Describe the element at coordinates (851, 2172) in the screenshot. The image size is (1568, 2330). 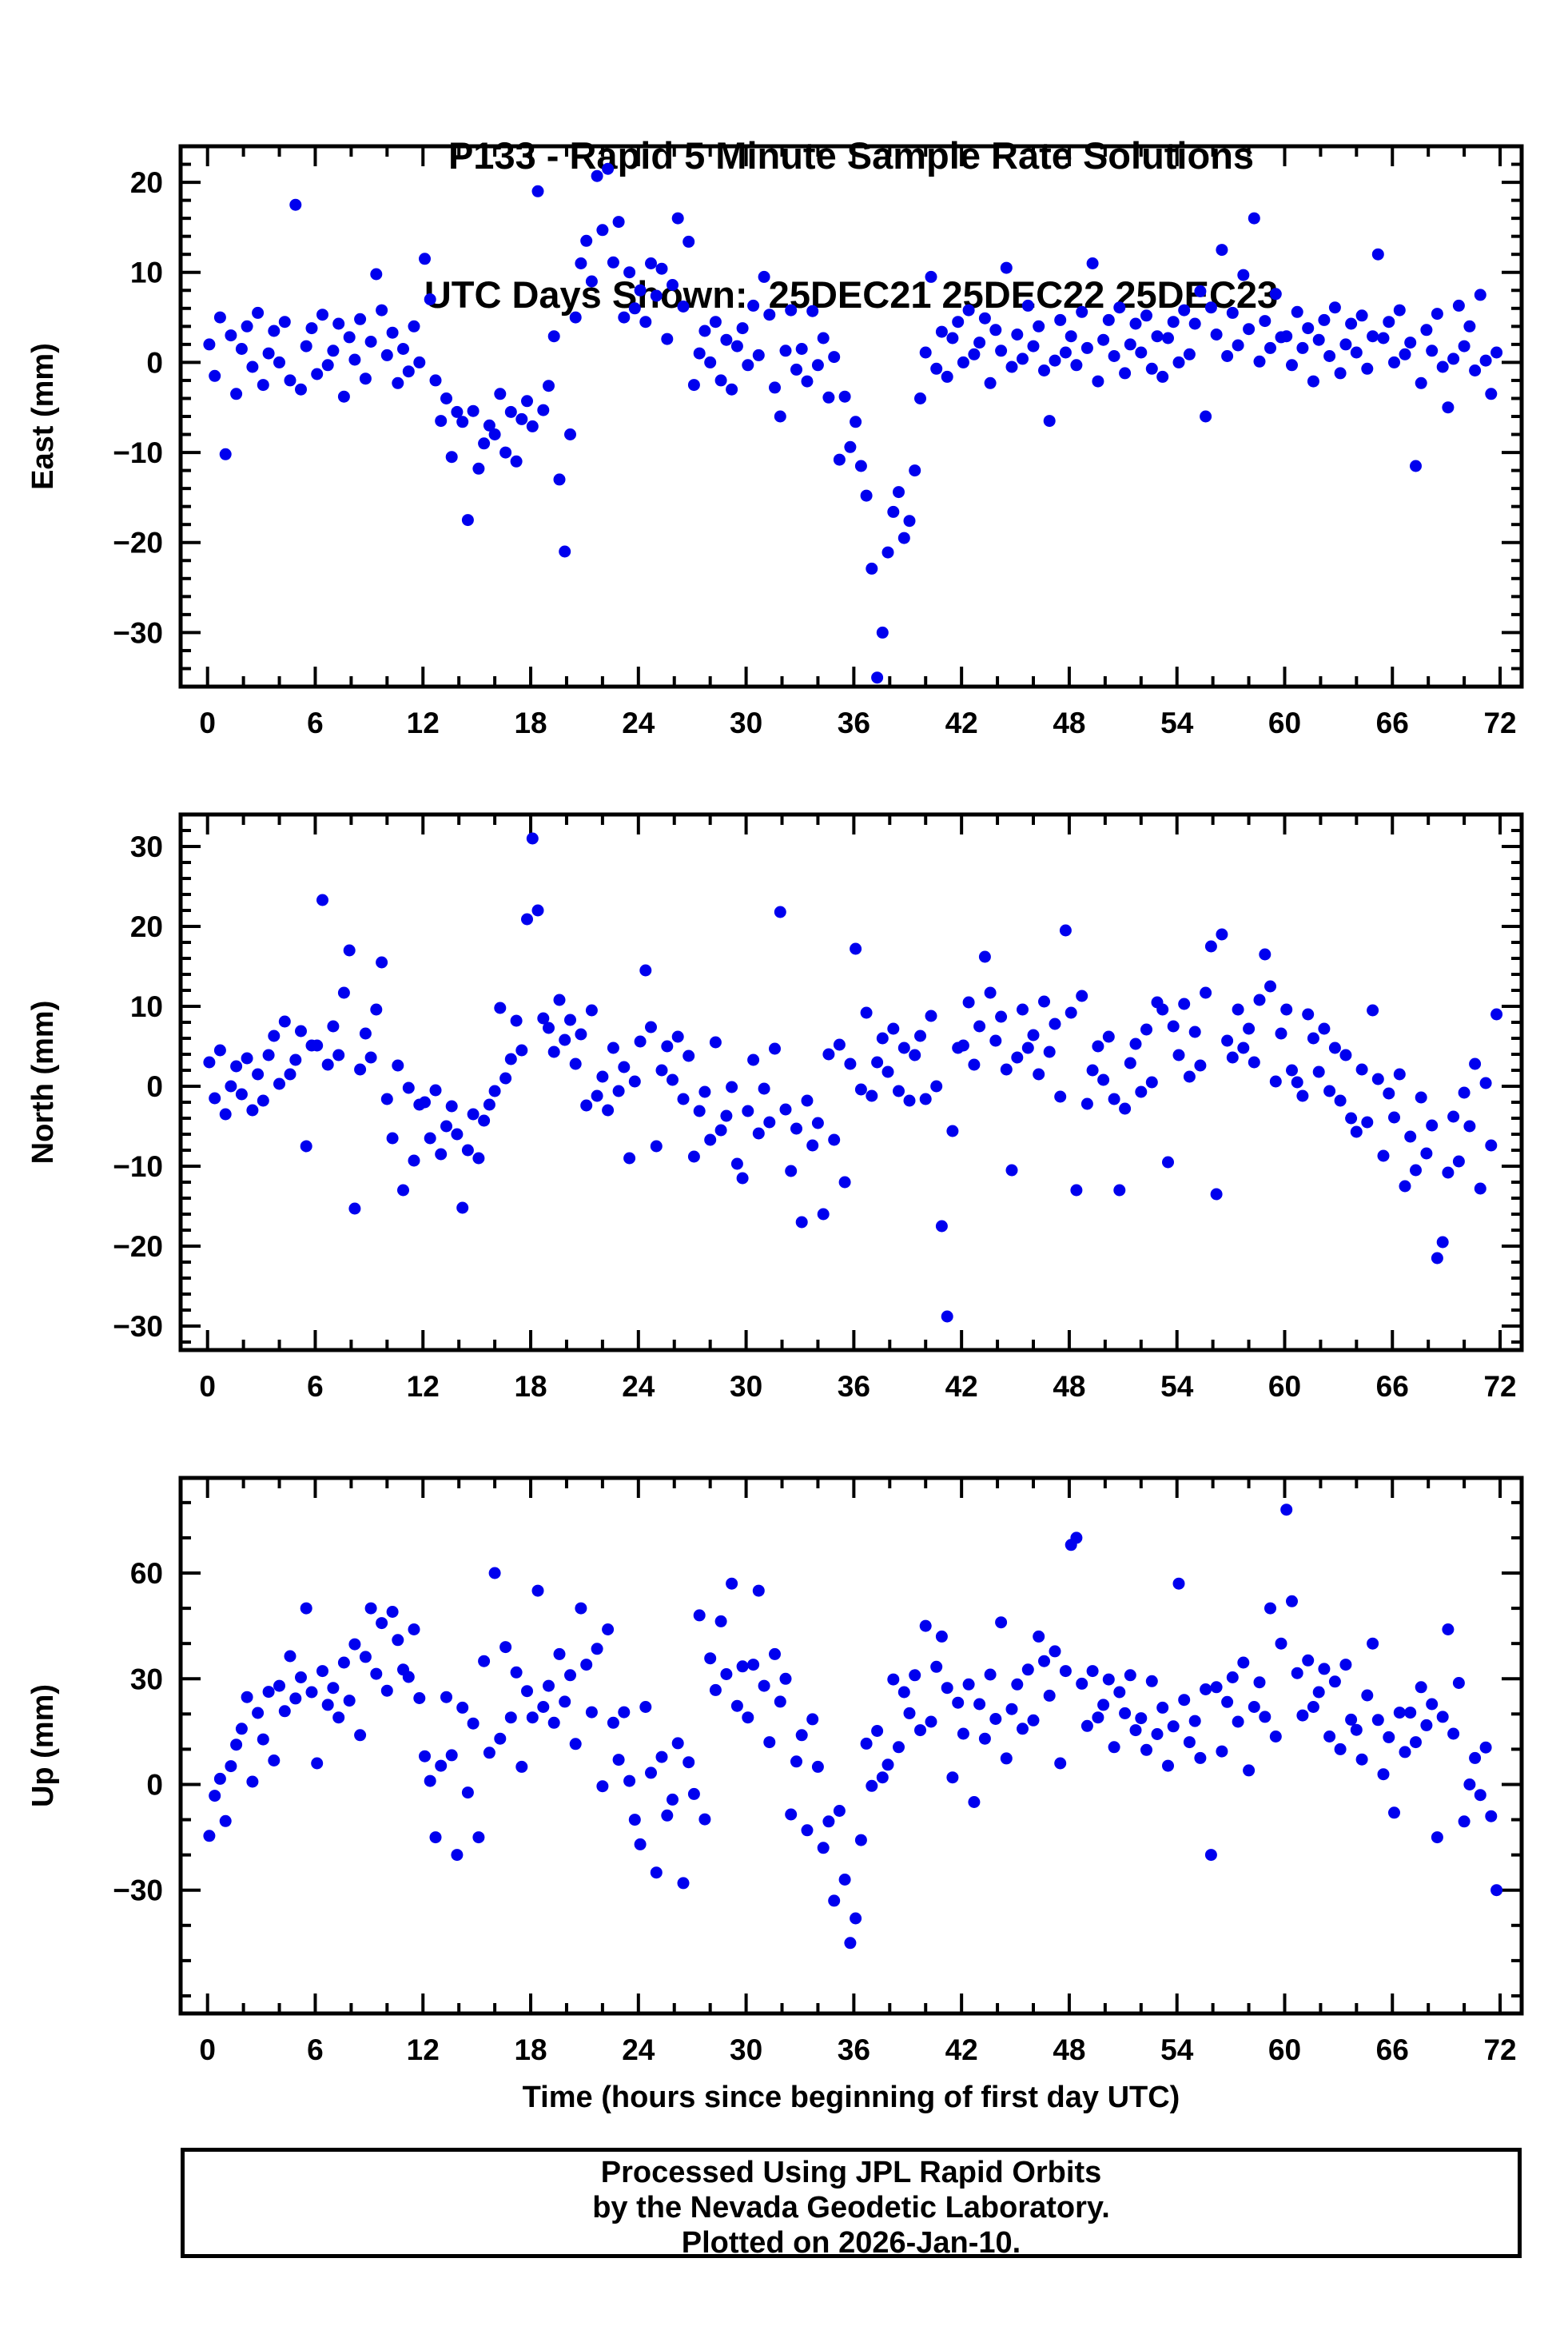
I see `footer-line1: Processed Using JPL Rapid Orbits` at that location.